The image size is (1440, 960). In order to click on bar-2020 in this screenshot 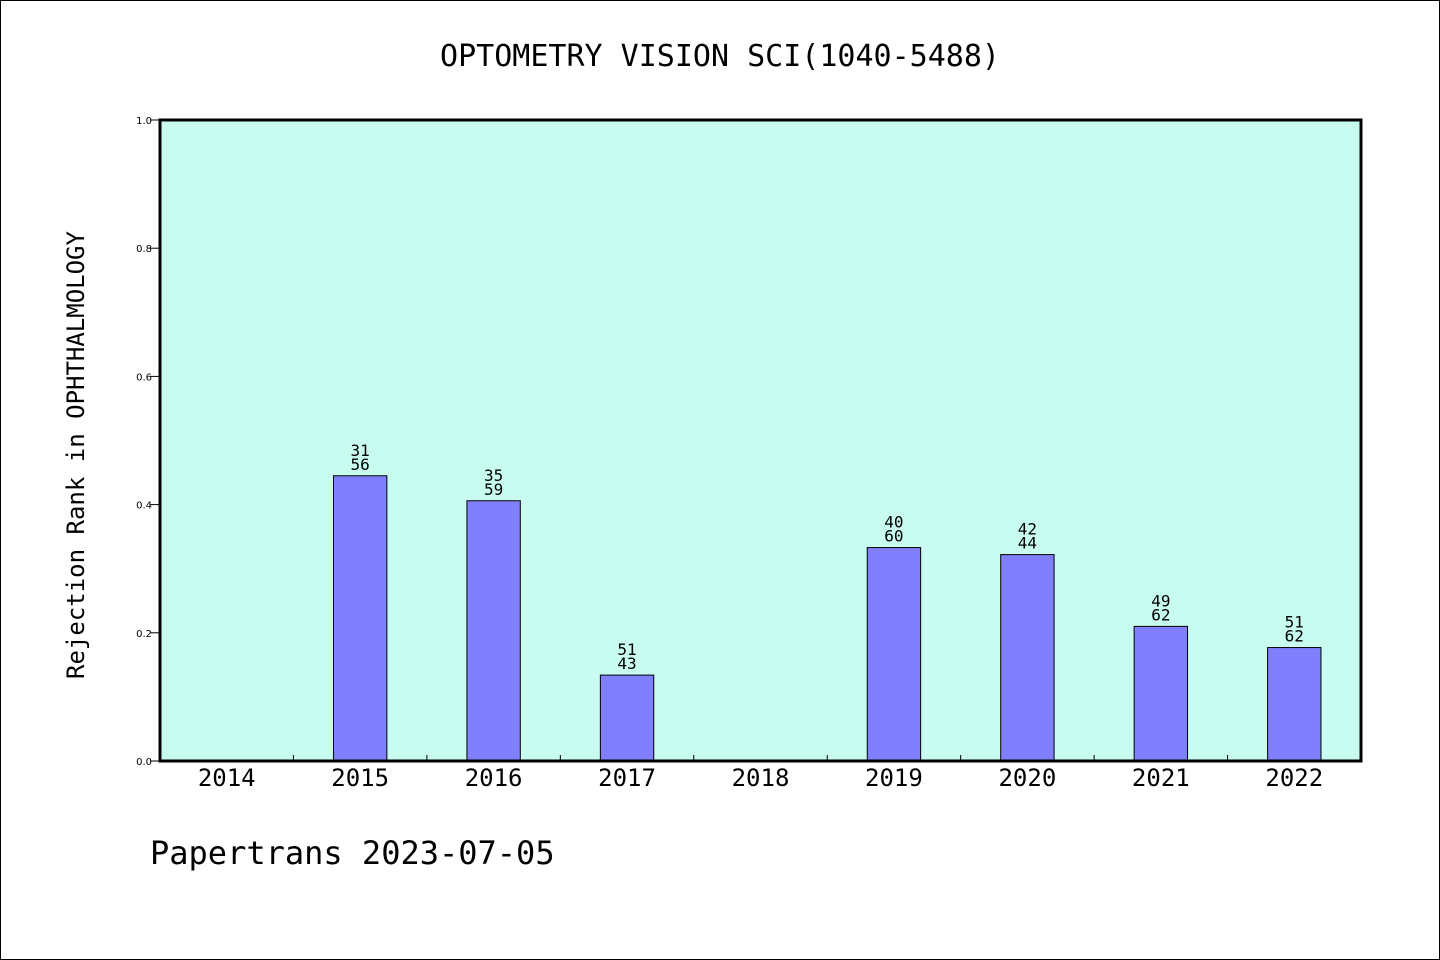, I will do `click(1027, 658)`.